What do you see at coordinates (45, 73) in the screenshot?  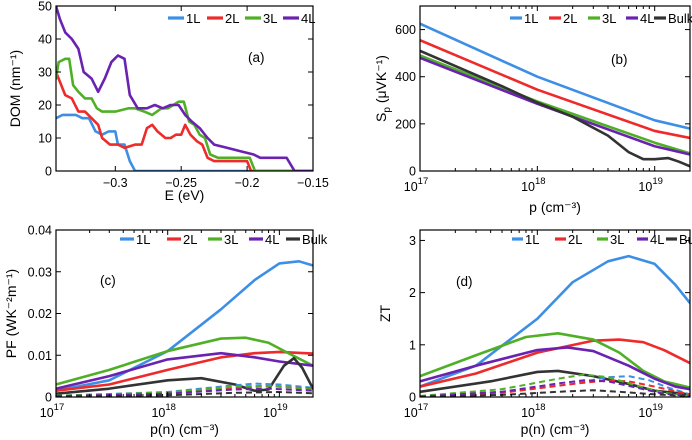 I see `y-tick-label: 30` at bounding box center [45, 73].